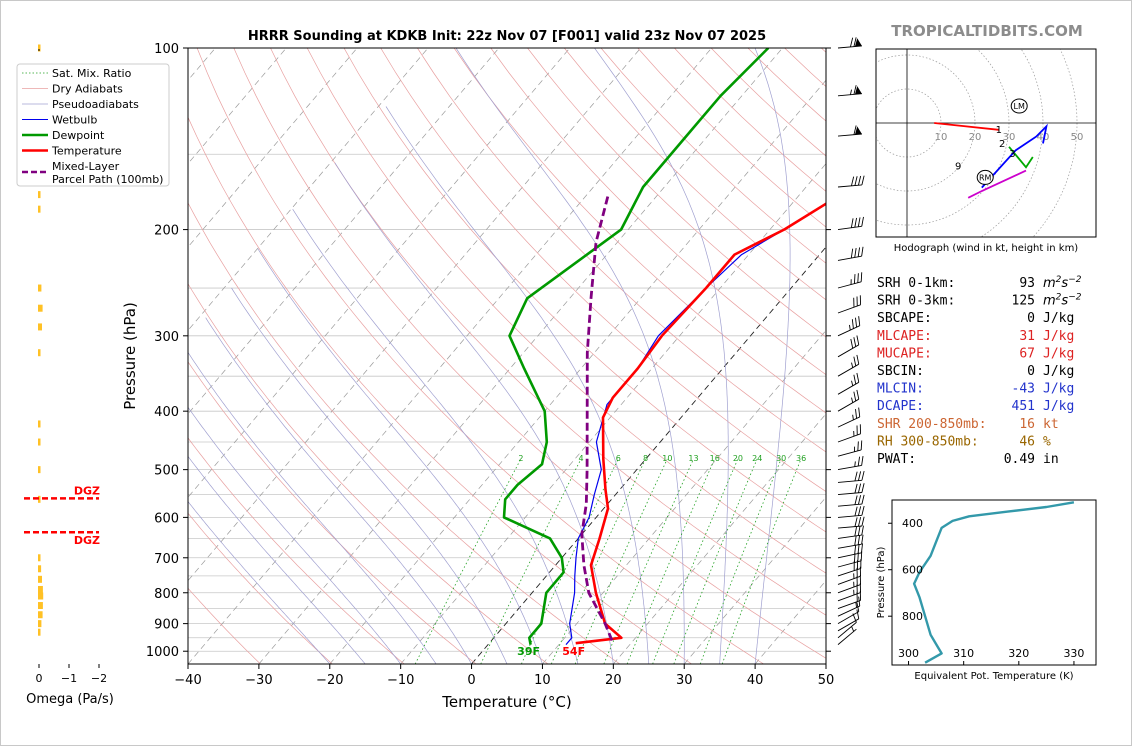 This screenshot has height=748, width=1134. I want to click on mixing-ratio-label: 8, so click(645, 458).